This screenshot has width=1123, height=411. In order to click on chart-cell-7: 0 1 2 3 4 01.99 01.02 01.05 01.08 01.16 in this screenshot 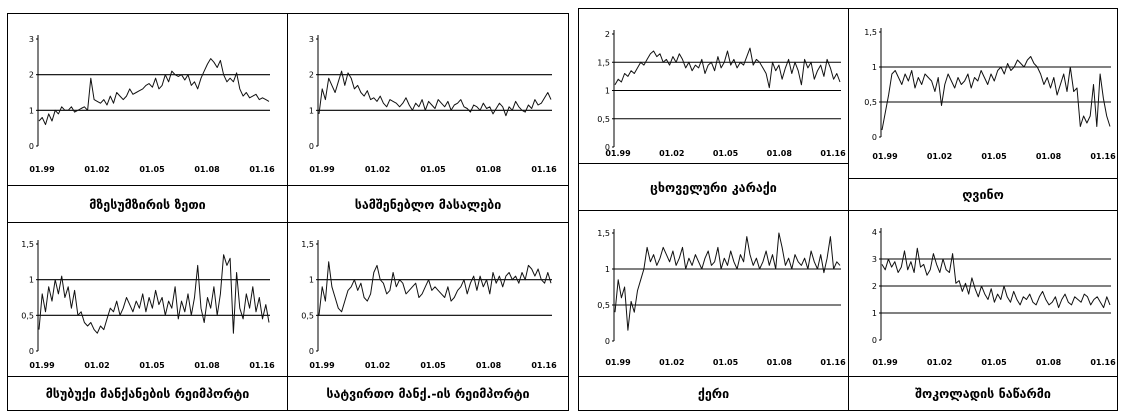, I will do `click(983, 294)`.